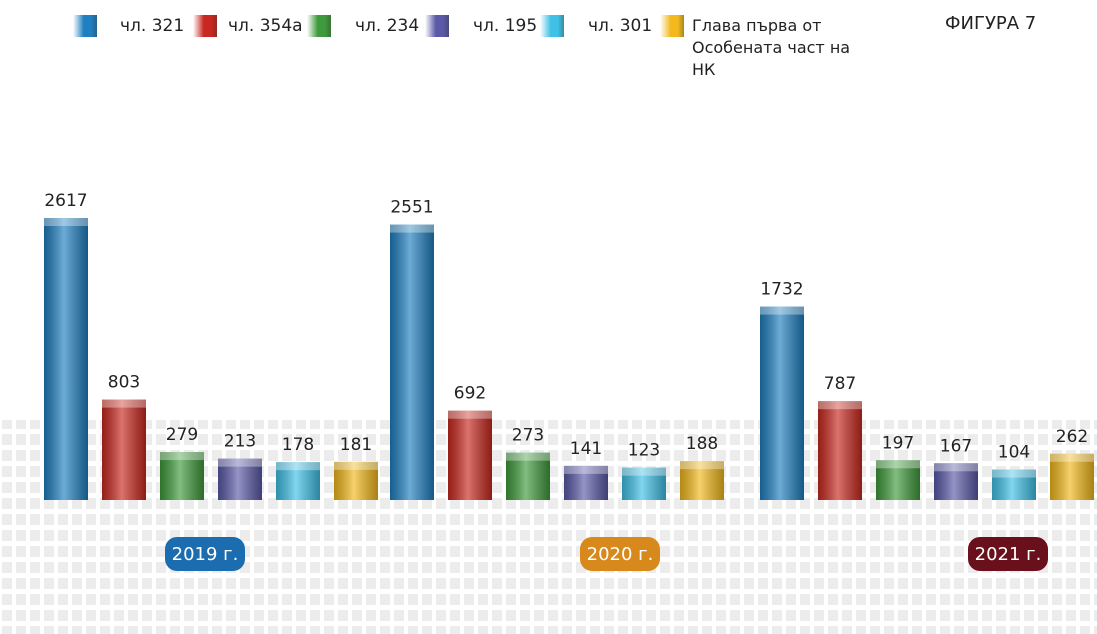  I want to click on chart-title: ФИГУРА 7, so click(991, 23).